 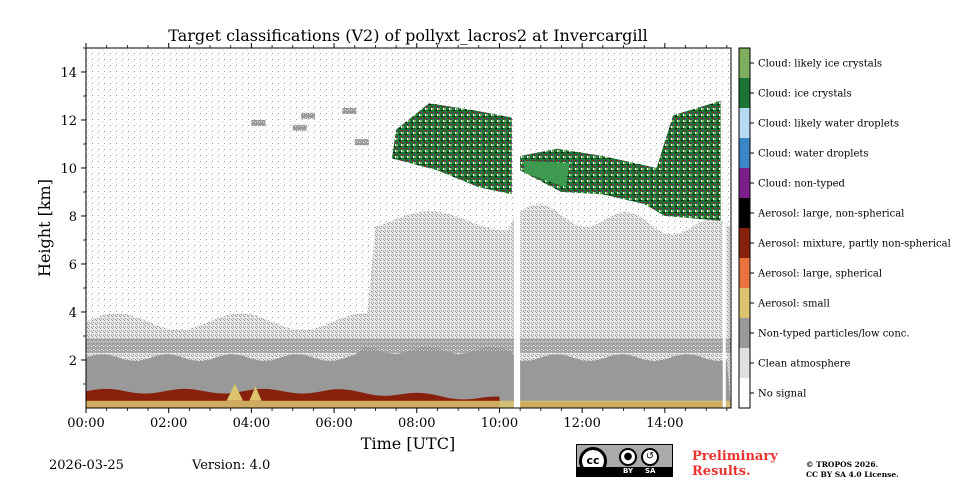 I want to click on region-aerosol-small, so click(x=408, y=404).